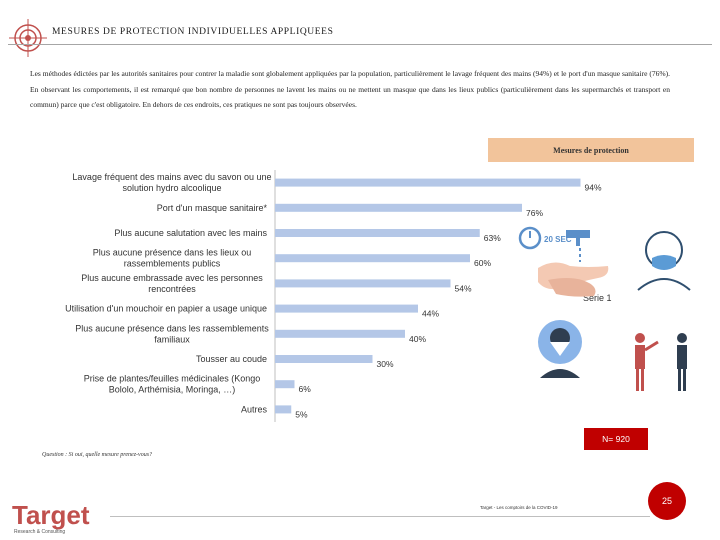 This screenshot has height=540, width=720. I want to click on value-label-6: 44%, so click(430, 314).